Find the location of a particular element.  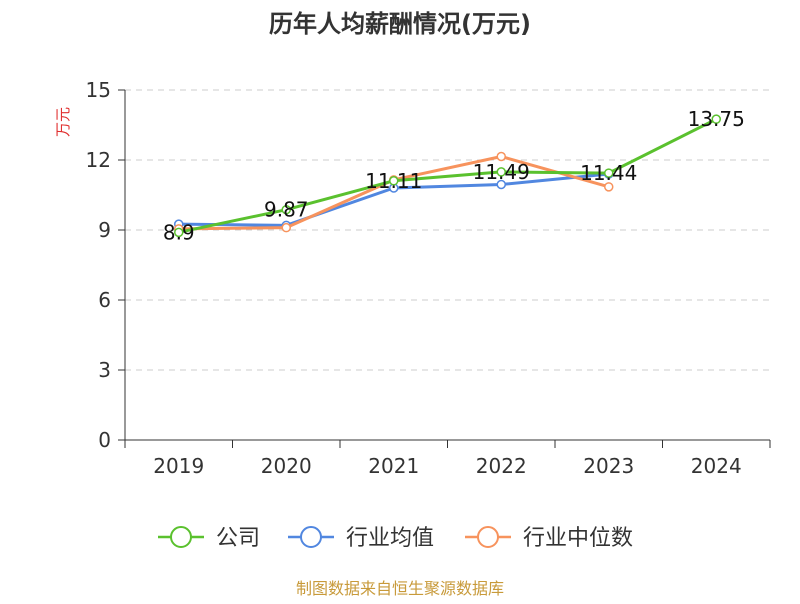

y-tick-label: 0 is located at coordinates (104, 440).